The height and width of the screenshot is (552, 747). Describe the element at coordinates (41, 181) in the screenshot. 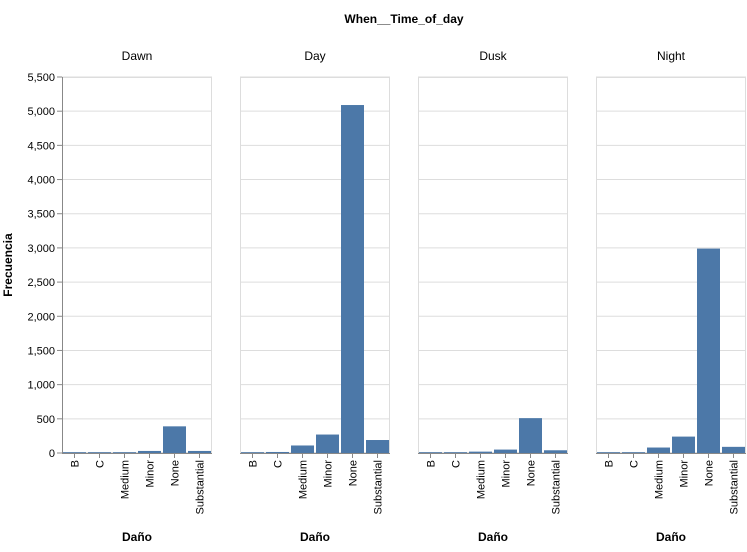

I see `y-tick-label: 4,000` at that location.